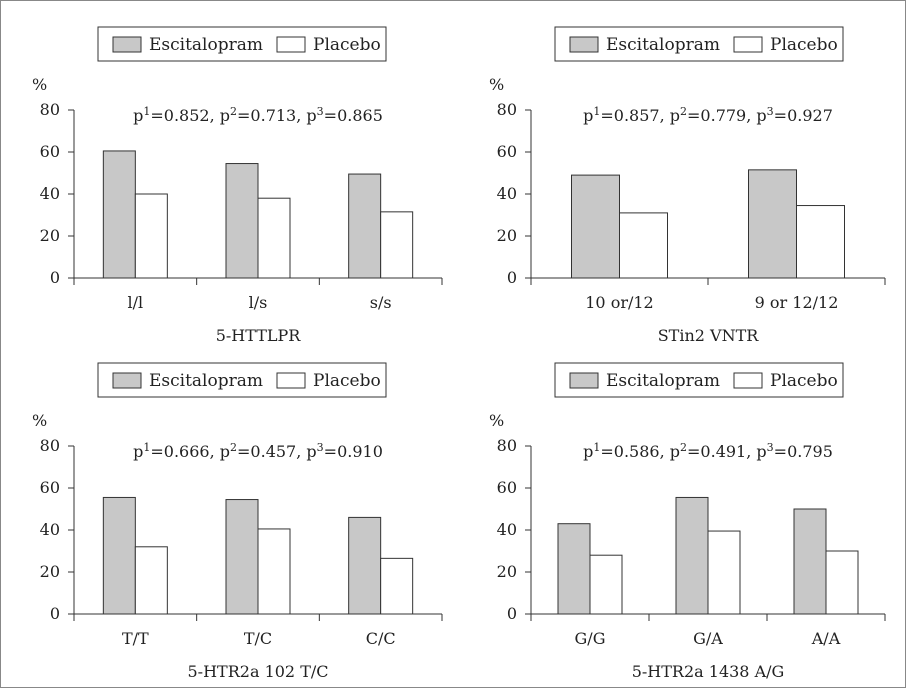 Image resolution: width=906 pixels, height=693 pixels. I want to click on x-category-label: 10 or/12, so click(619, 302).